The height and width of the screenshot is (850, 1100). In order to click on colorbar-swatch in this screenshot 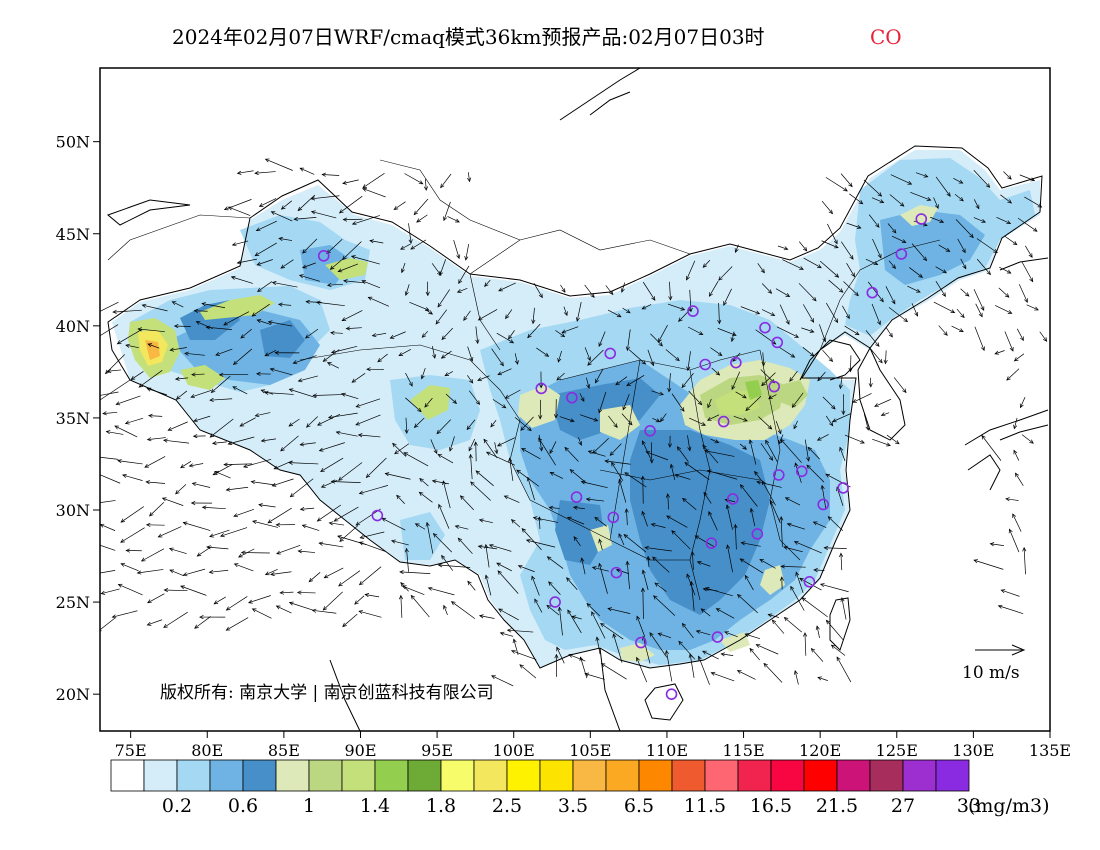, I will do `click(952, 775)`.